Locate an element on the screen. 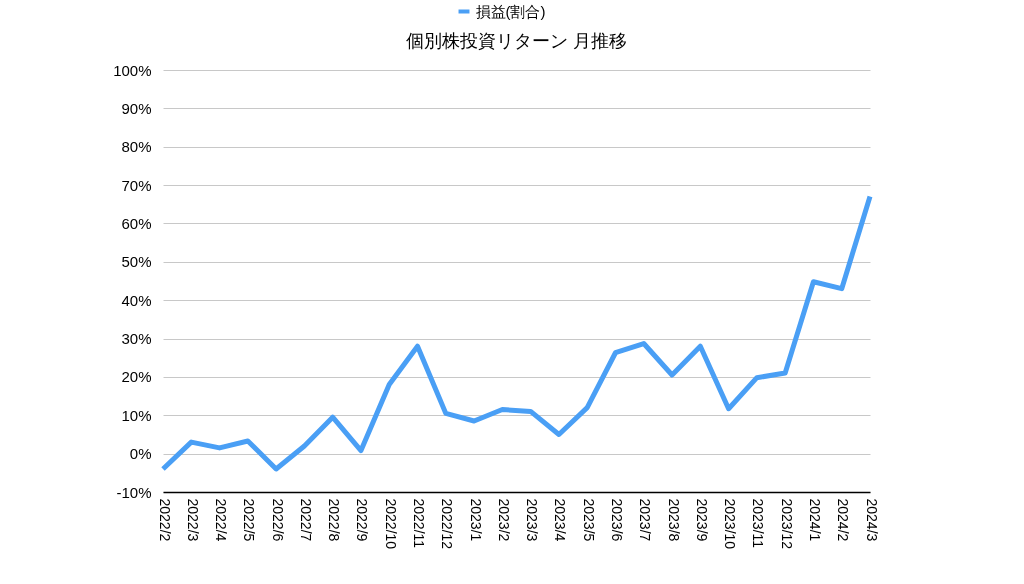 The height and width of the screenshot is (584, 1024). x-tick-label: 2023/5 is located at coordinates (588, 520).